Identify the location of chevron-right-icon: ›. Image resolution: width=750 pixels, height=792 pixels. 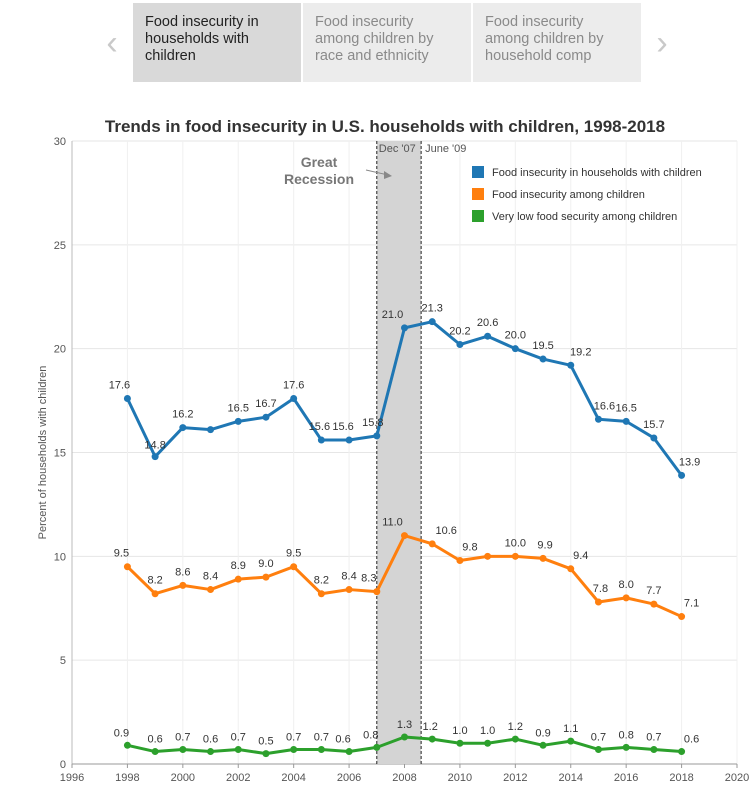
(662, 43).